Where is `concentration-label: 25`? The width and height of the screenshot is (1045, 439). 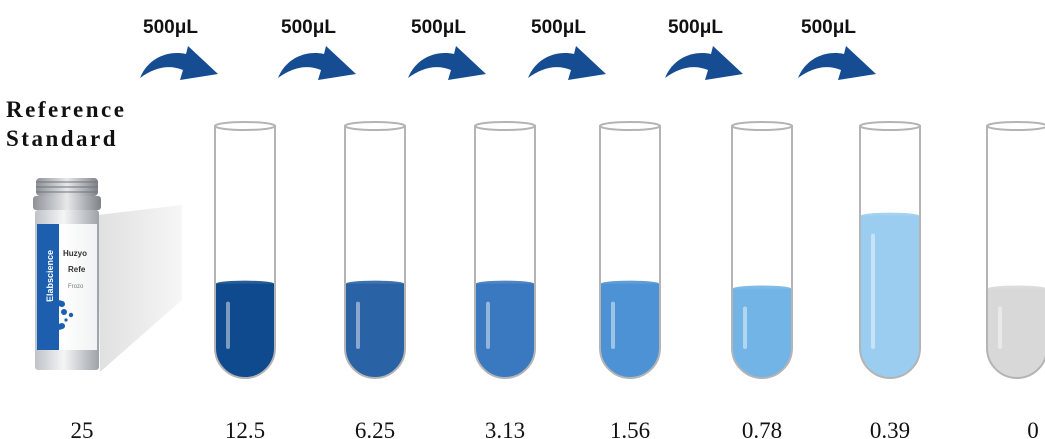 concentration-label: 25 is located at coordinates (82, 428).